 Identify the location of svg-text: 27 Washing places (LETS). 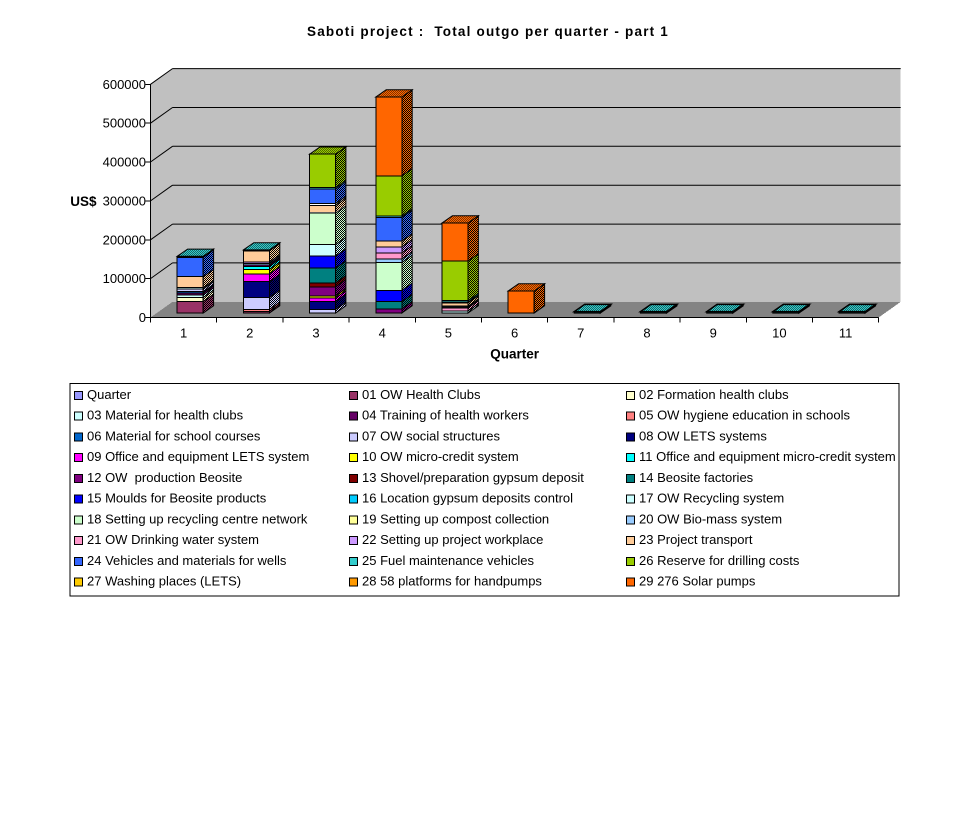
(164, 581).